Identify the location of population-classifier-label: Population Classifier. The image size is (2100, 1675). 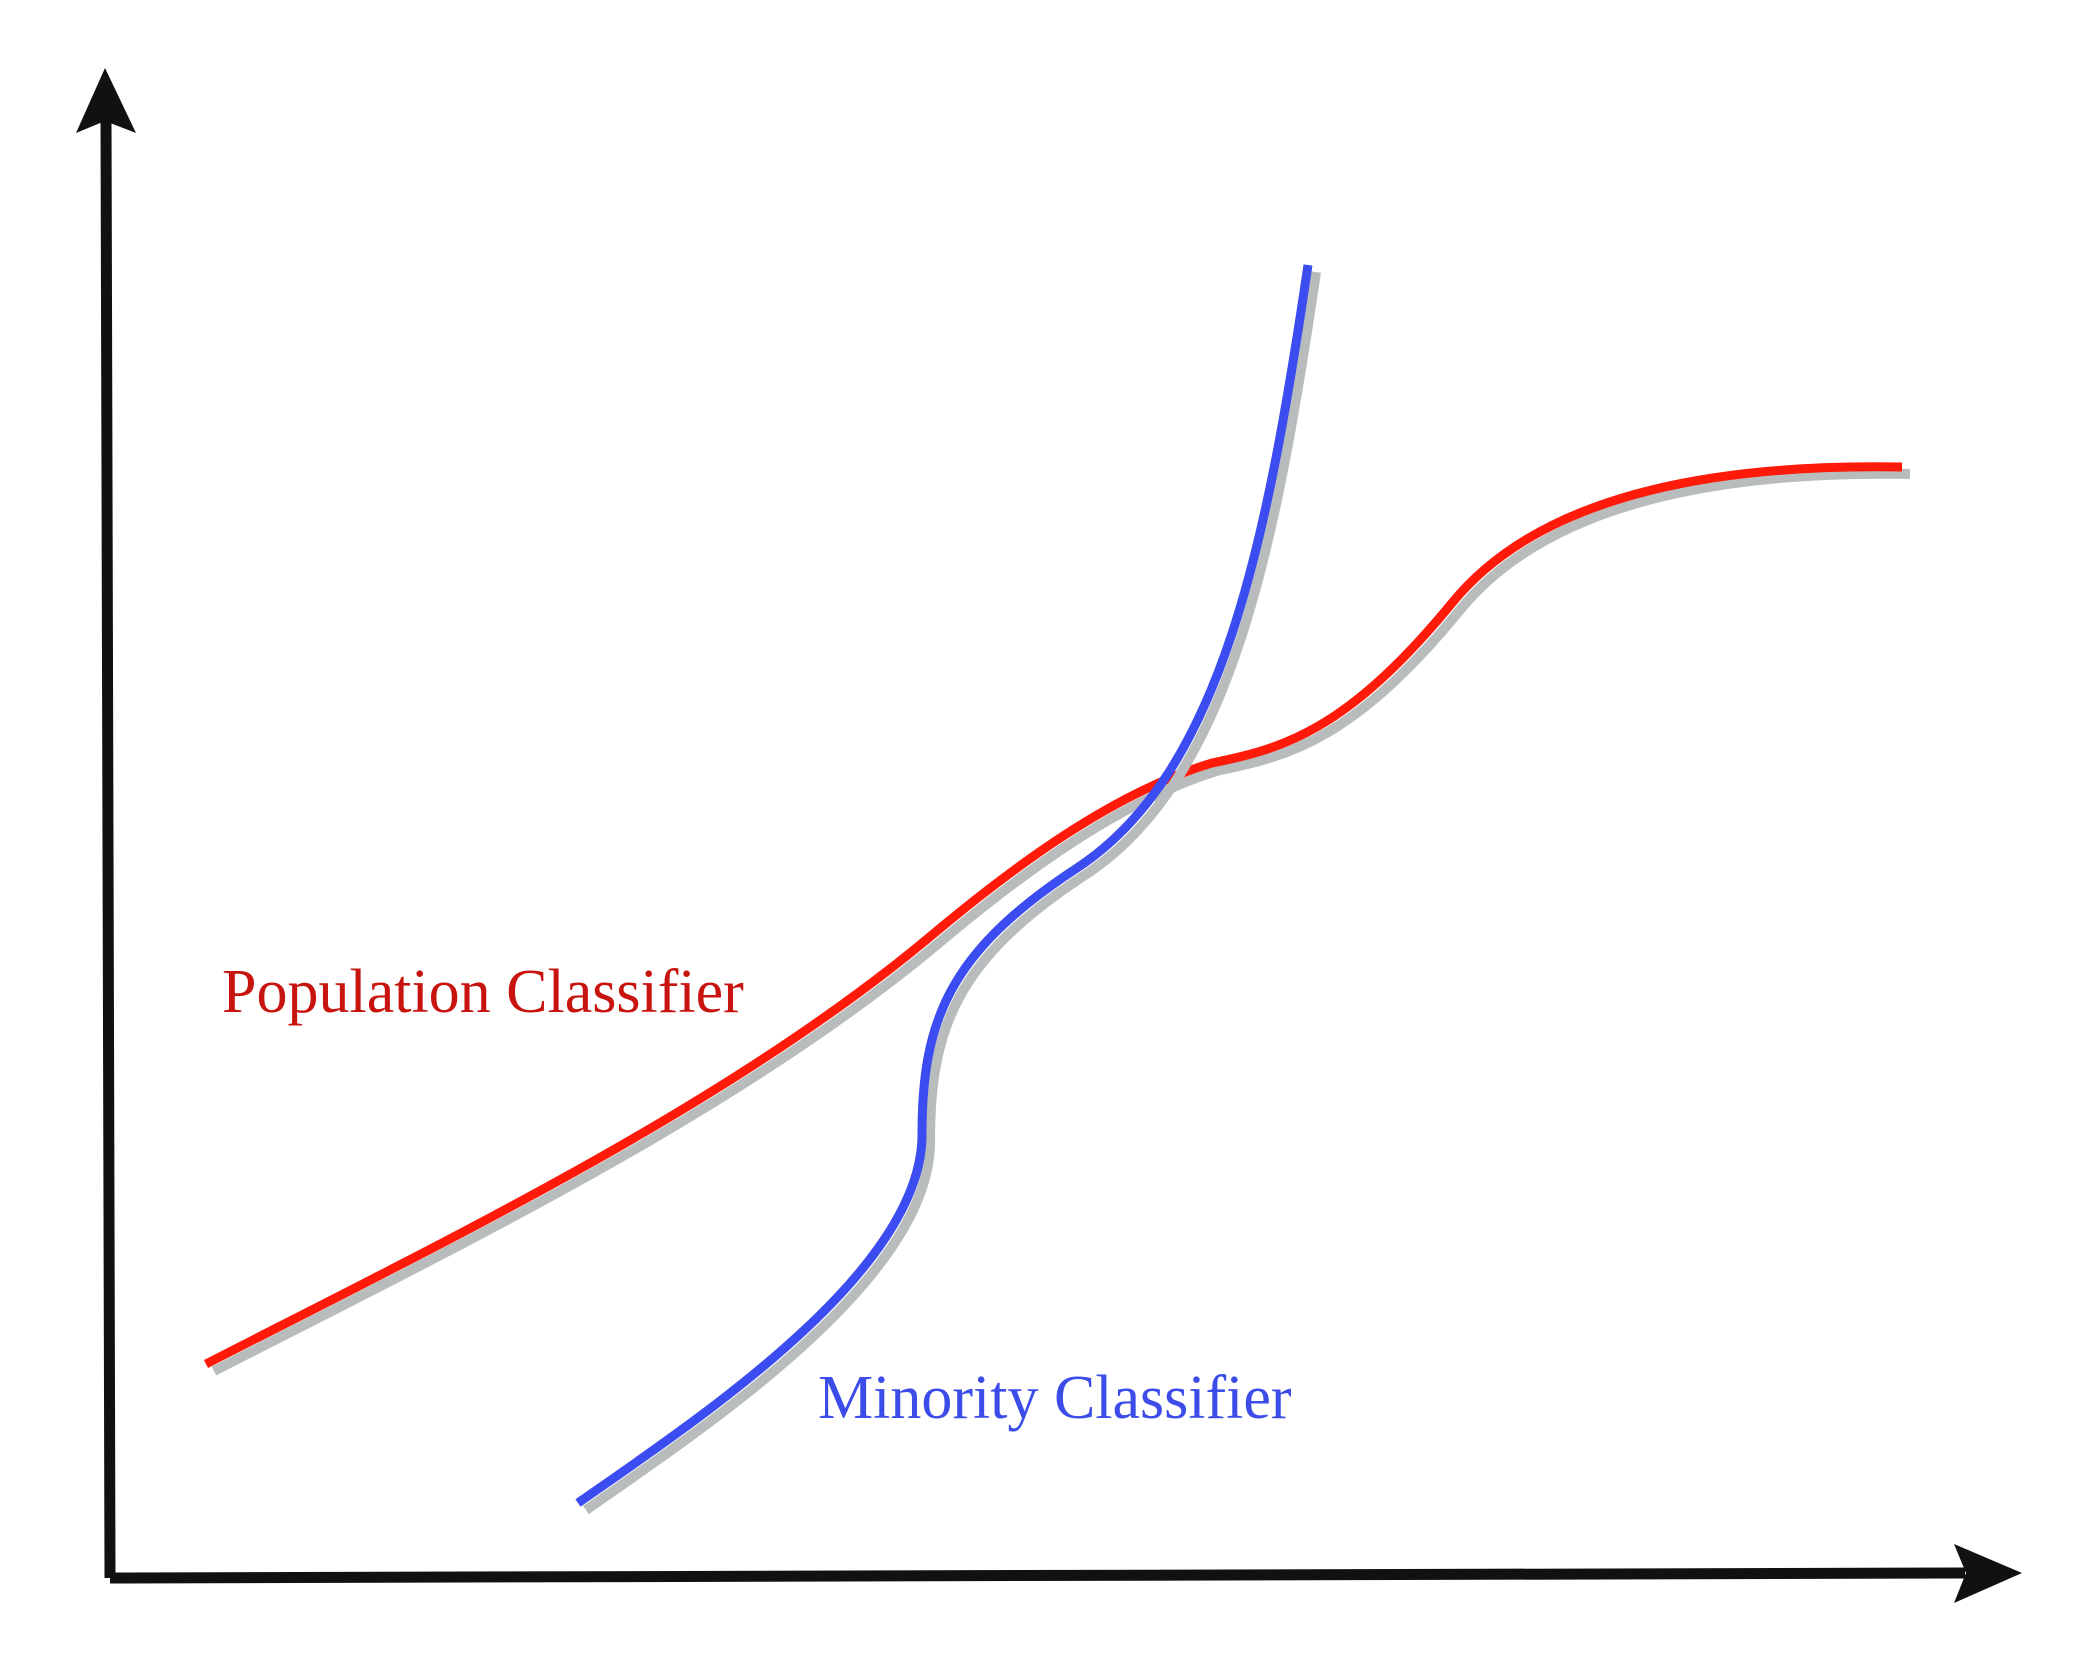
(483, 992).